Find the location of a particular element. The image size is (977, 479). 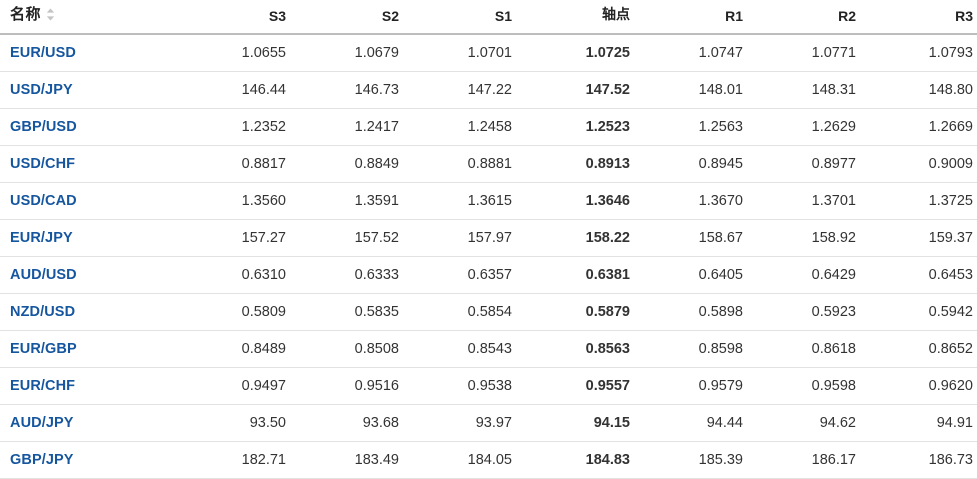

pair-link: EUR/GBP is located at coordinates (43, 349).